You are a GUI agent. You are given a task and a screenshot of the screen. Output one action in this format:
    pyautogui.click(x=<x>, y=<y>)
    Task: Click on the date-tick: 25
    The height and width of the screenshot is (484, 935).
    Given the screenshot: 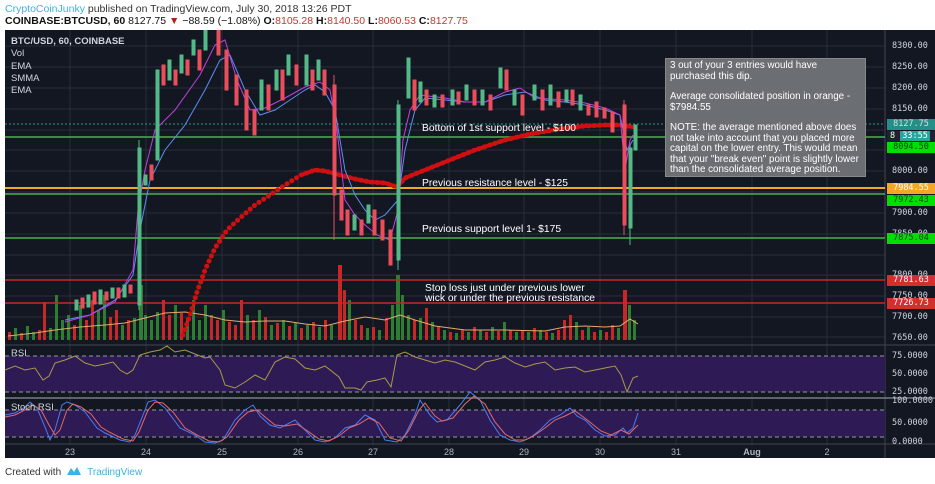 What is the action you would take?
    pyautogui.click(x=222, y=452)
    